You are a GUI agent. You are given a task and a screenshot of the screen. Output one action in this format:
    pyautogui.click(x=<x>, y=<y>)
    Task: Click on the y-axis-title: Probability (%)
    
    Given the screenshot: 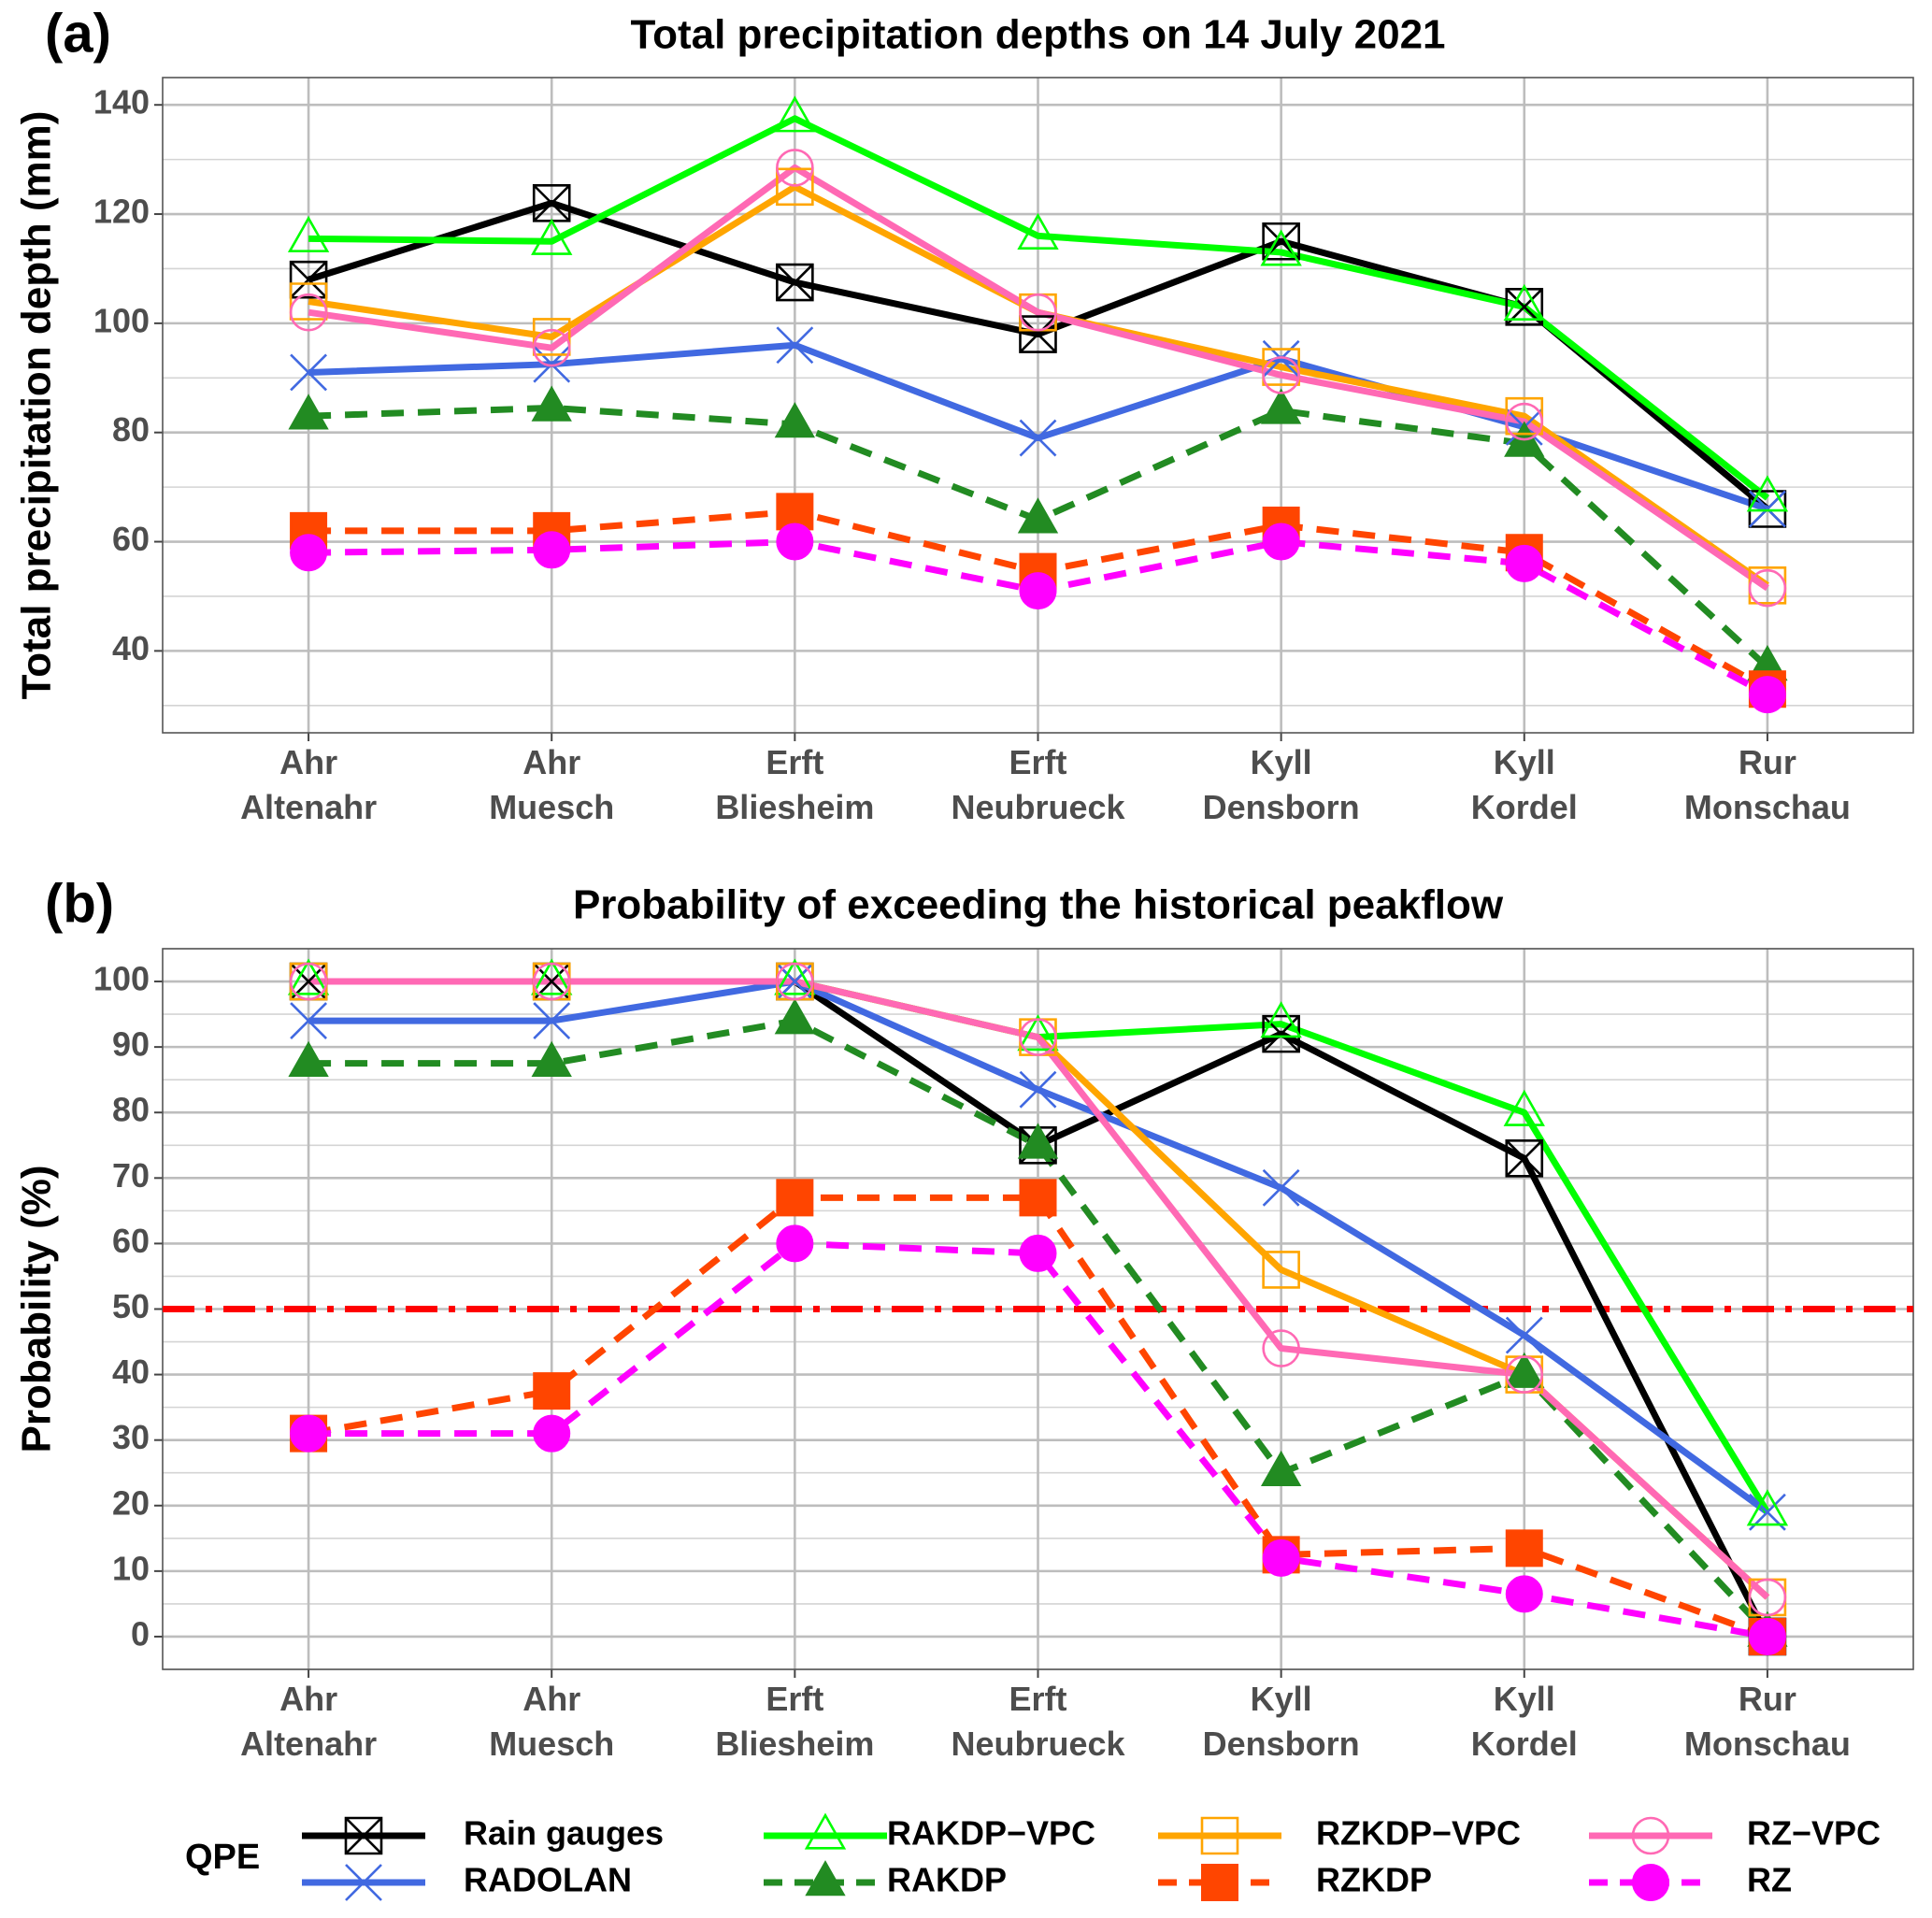 What is the action you would take?
    pyautogui.click(x=37, y=1309)
    